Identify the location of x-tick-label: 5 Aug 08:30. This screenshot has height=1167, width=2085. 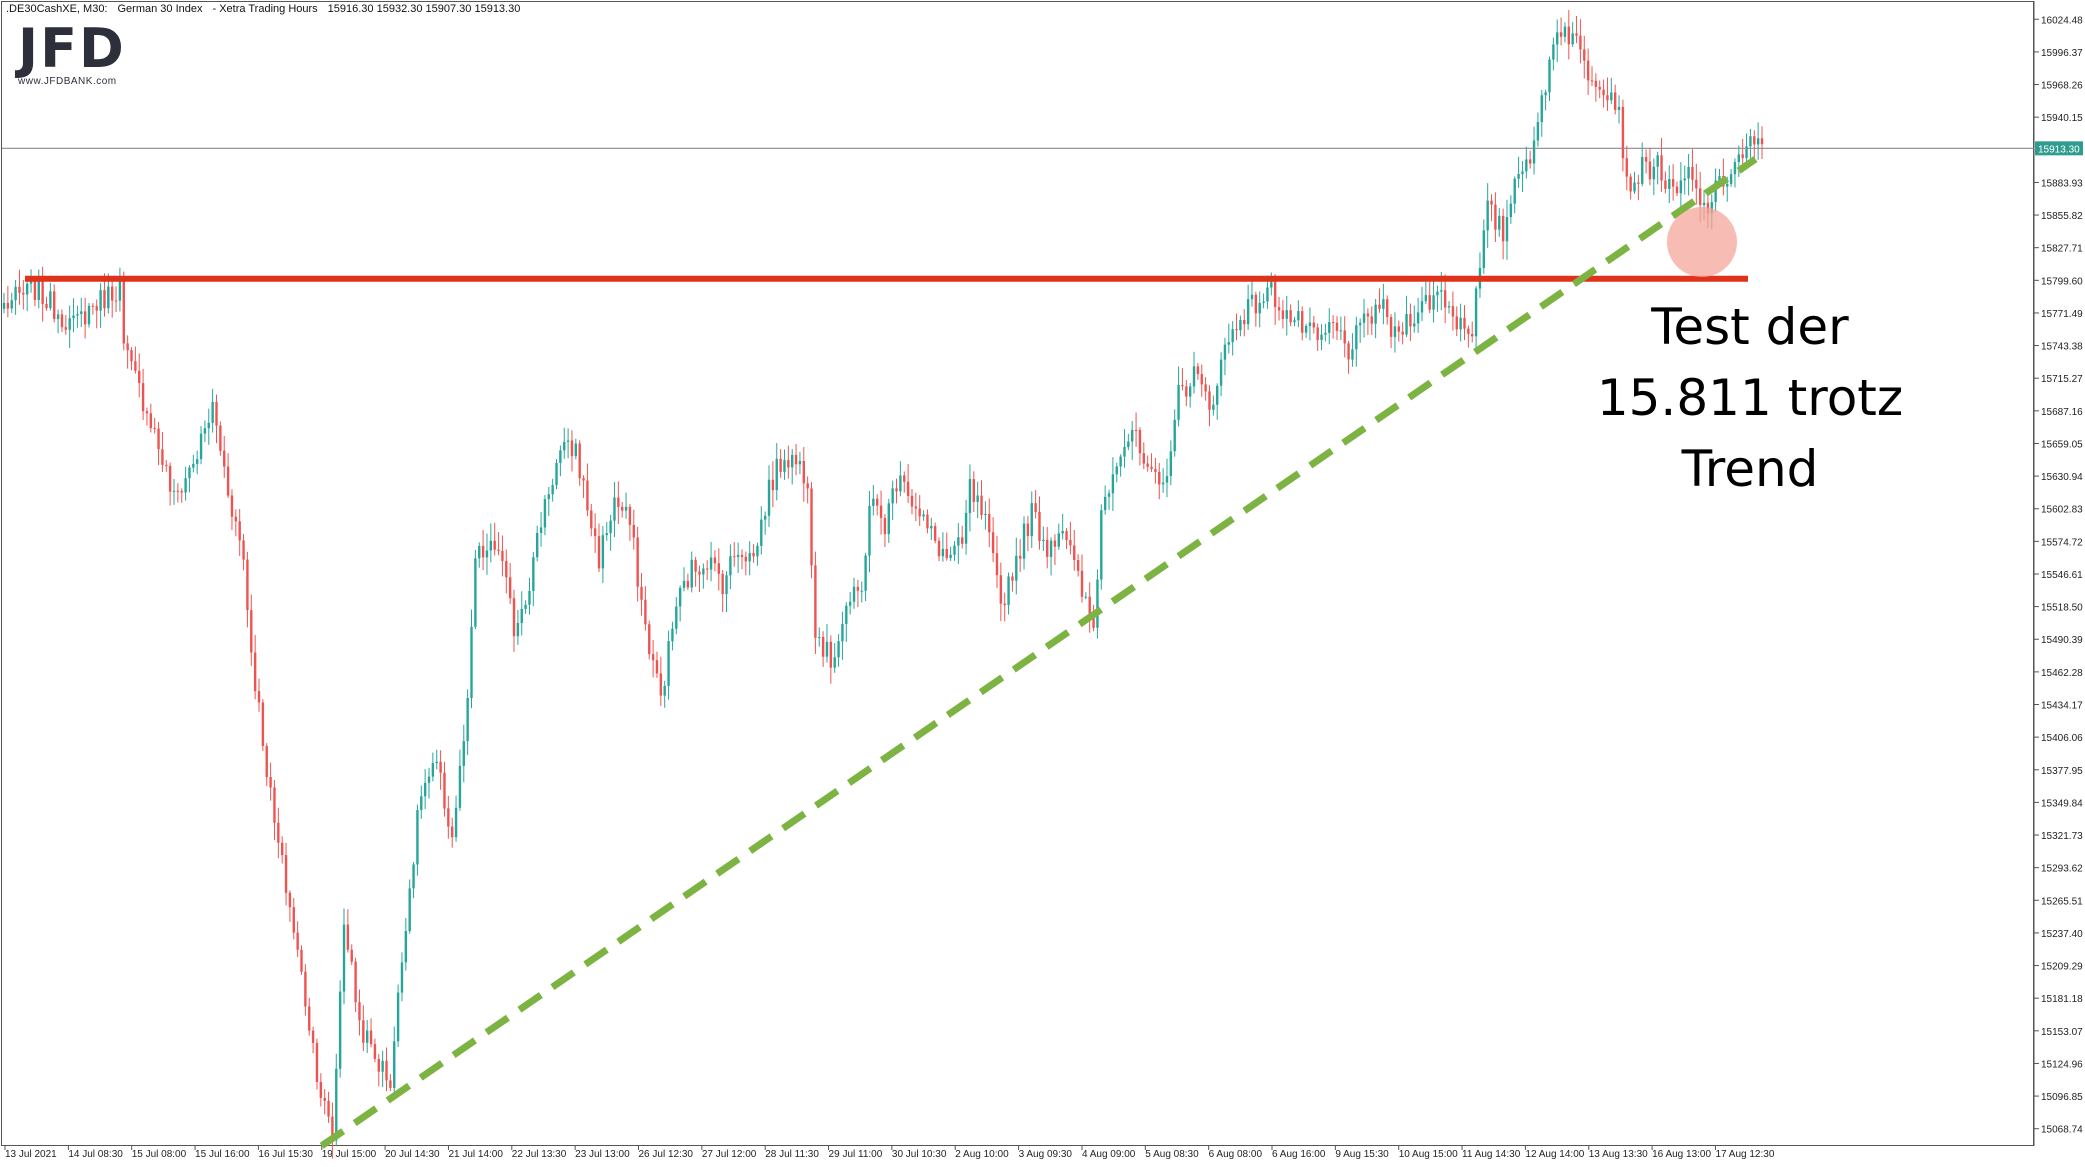
(1172, 1154).